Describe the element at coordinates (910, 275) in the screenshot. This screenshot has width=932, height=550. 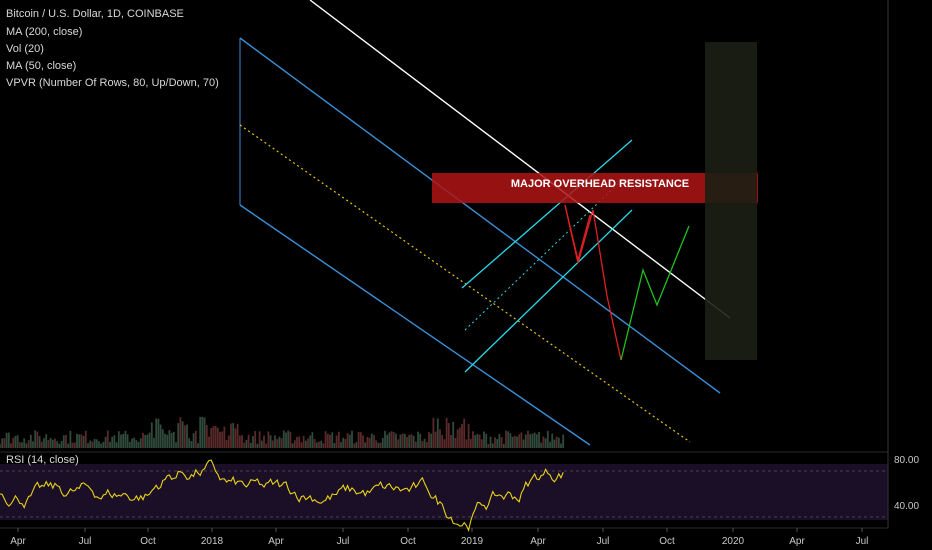
I see `y-axis-bg` at that location.